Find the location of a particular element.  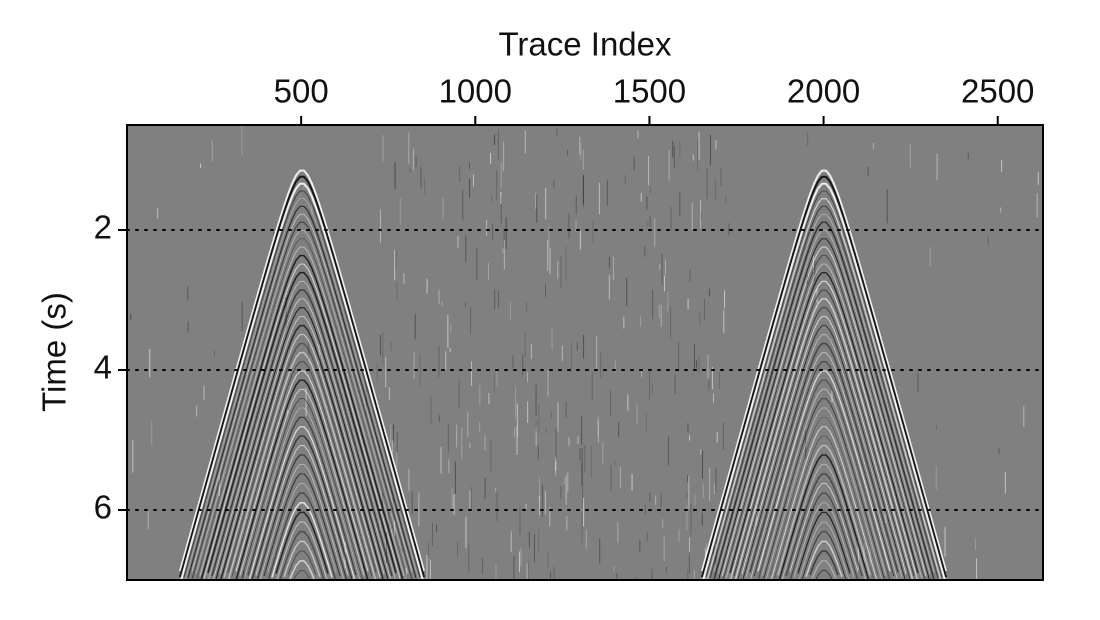

y-tick-label: 6 is located at coordinates (103, 507).